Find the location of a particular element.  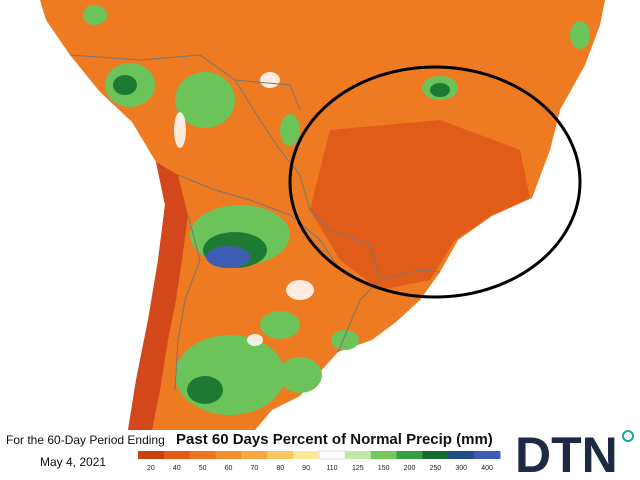

colorbar: 20 40 50 60 70 80 90 110 125 150 200 250 300 400 is located at coordinates (319, 461).